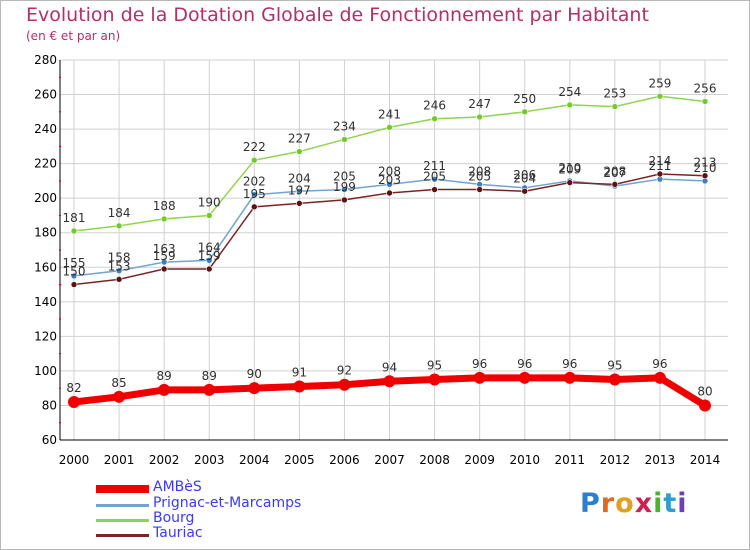 The width and height of the screenshot is (750, 550). What do you see at coordinates (45, 336) in the screenshot?
I see `y-tick-label: 120` at bounding box center [45, 336].